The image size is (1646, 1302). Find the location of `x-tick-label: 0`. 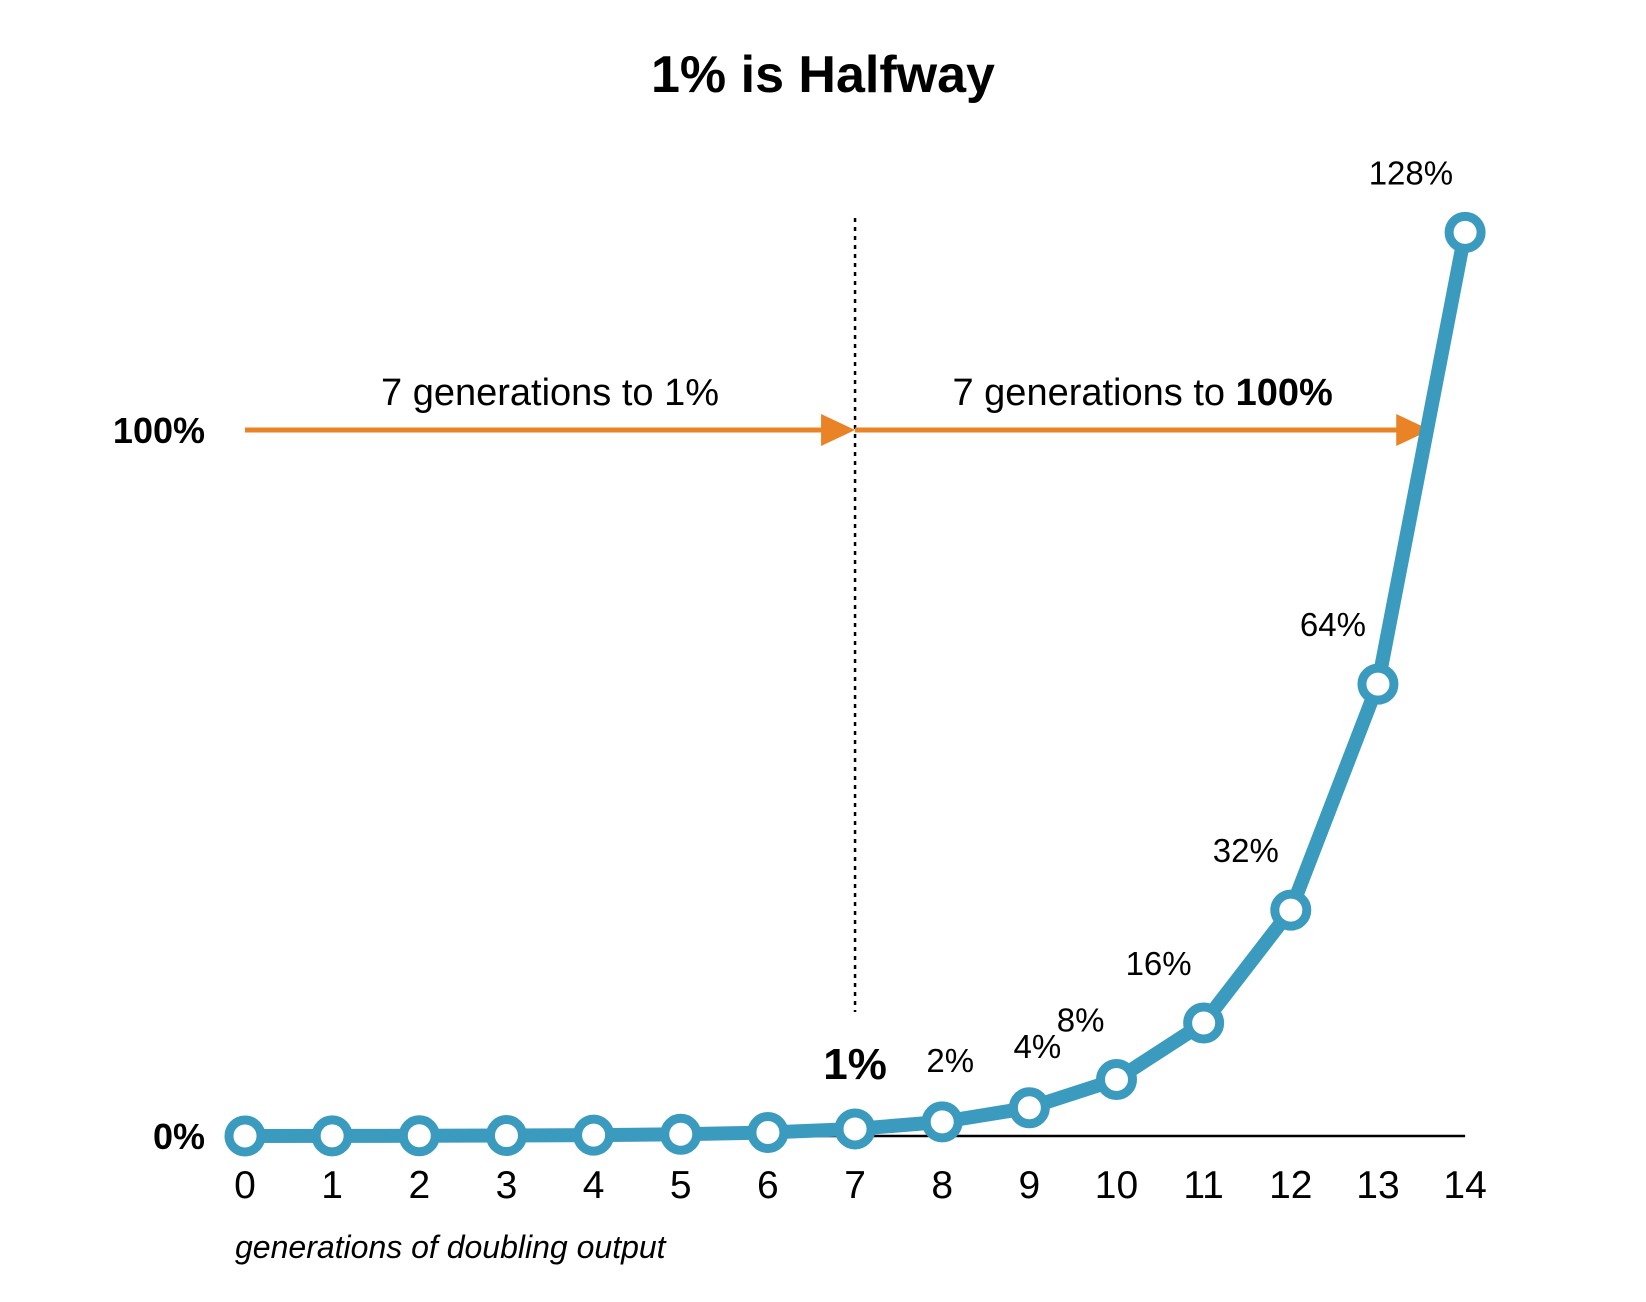

x-tick-label: 0 is located at coordinates (245, 1185).